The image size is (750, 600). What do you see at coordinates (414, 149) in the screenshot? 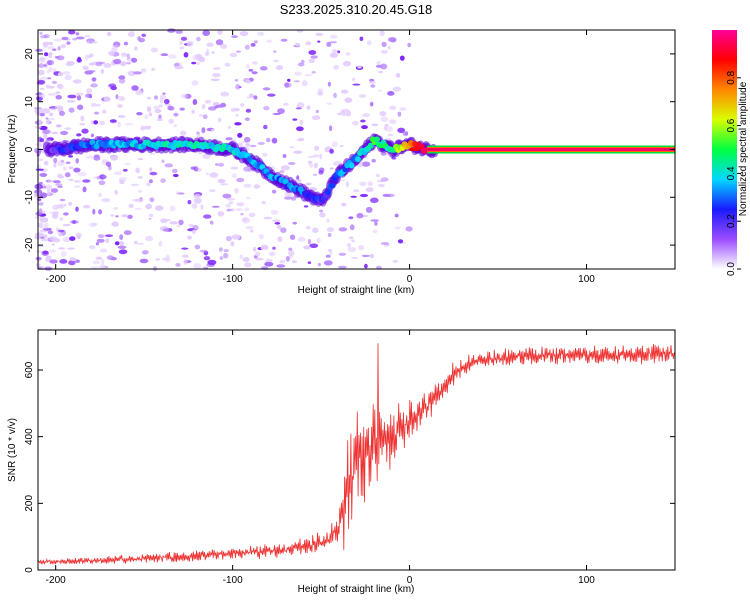
I see `carrier-onset` at bounding box center [414, 149].